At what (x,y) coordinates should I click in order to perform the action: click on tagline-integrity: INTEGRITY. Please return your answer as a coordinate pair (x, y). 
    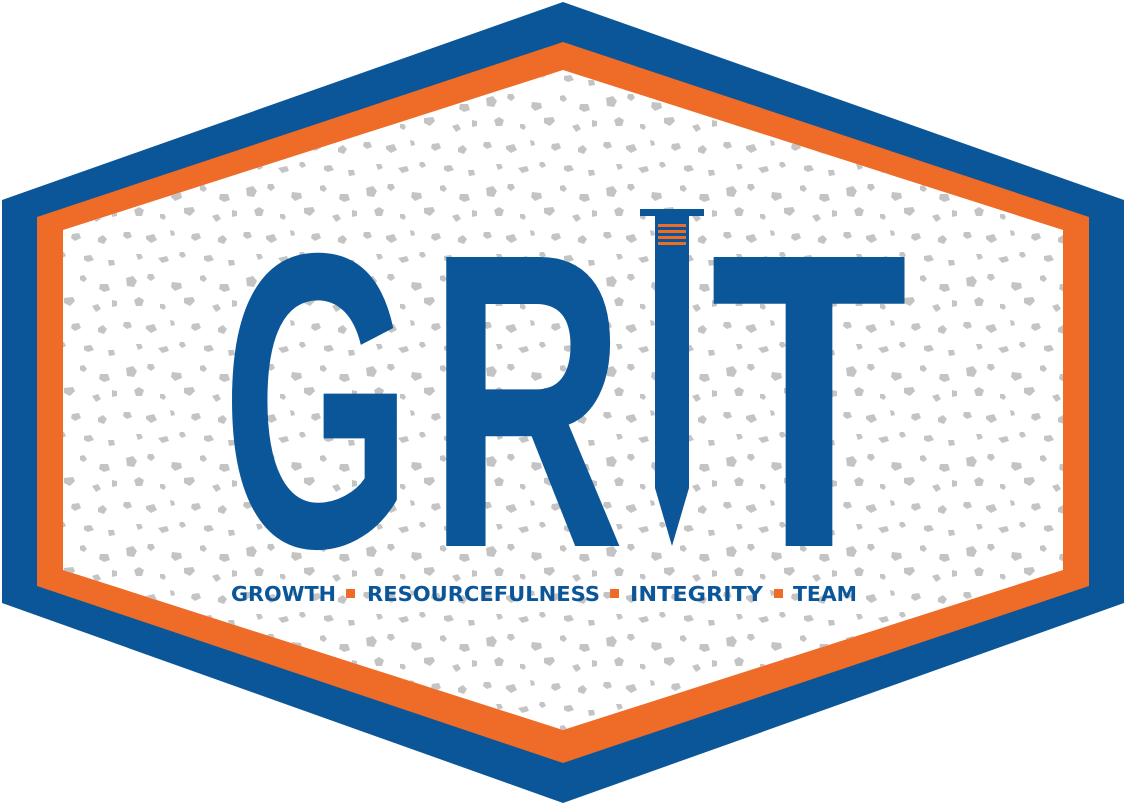
    Looking at the image, I should click on (697, 594).